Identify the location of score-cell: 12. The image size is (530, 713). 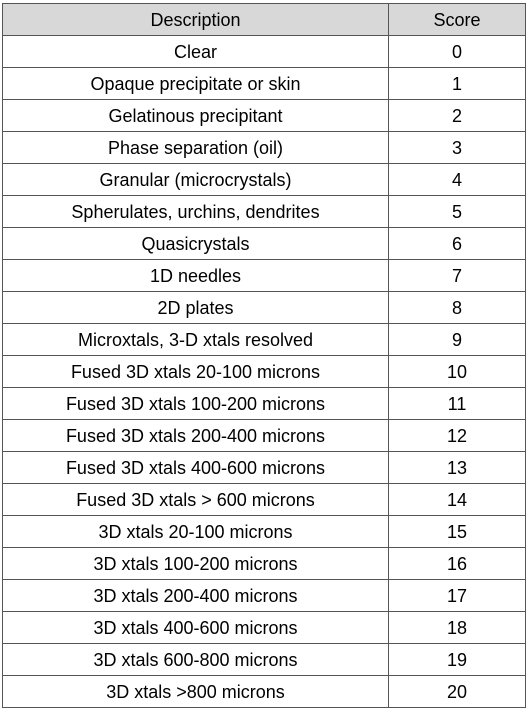
(457, 435).